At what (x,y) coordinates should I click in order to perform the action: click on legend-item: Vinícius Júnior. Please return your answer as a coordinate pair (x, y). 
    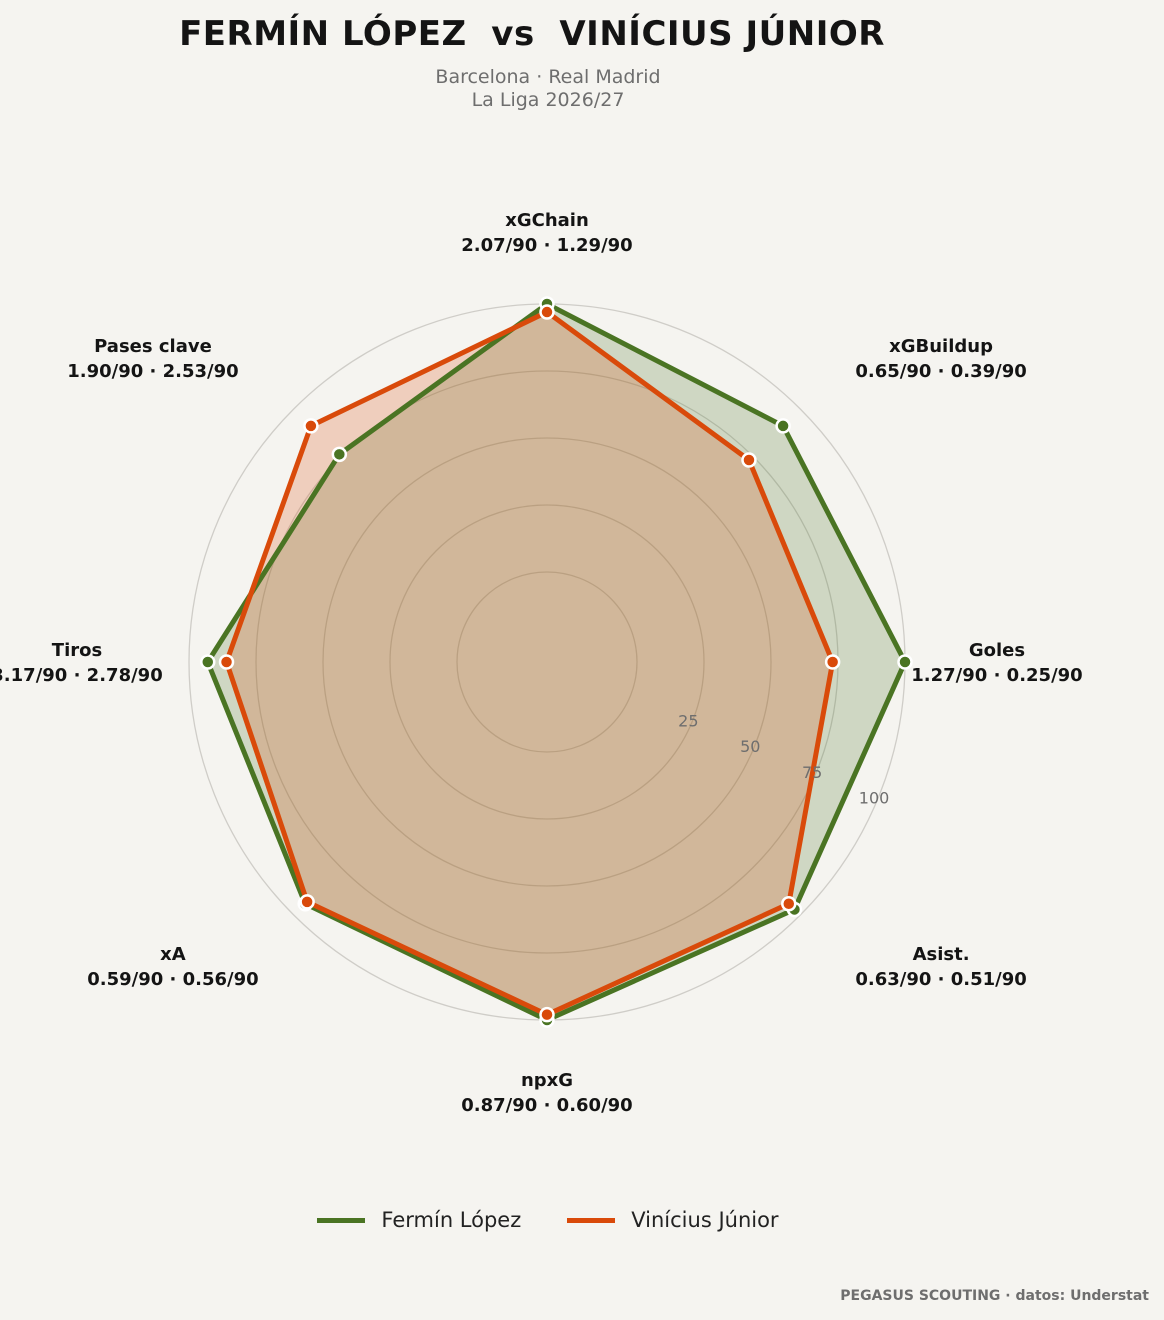
    Looking at the image, I should click on (673, 1220).